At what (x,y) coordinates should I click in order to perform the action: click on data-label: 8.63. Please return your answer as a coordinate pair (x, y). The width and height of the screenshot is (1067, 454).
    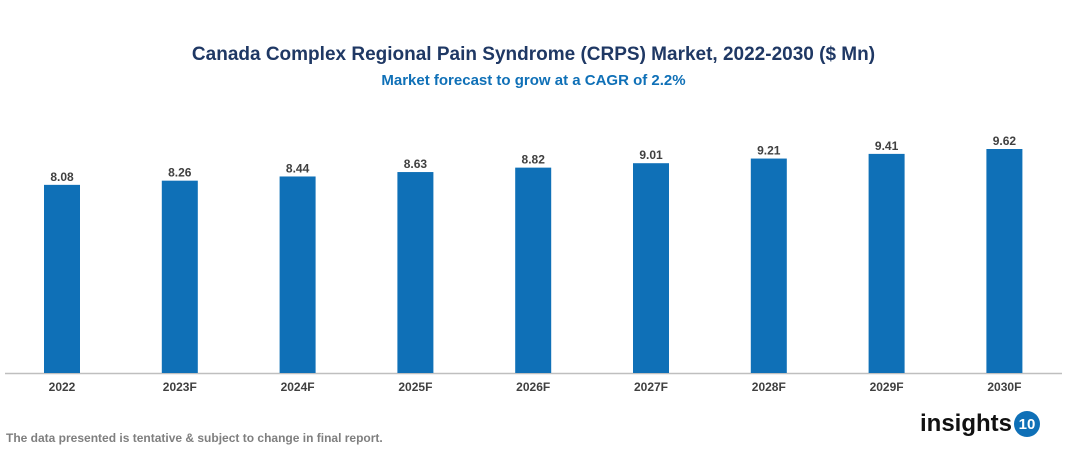
    Looking at the image, I should click on (416, 164).